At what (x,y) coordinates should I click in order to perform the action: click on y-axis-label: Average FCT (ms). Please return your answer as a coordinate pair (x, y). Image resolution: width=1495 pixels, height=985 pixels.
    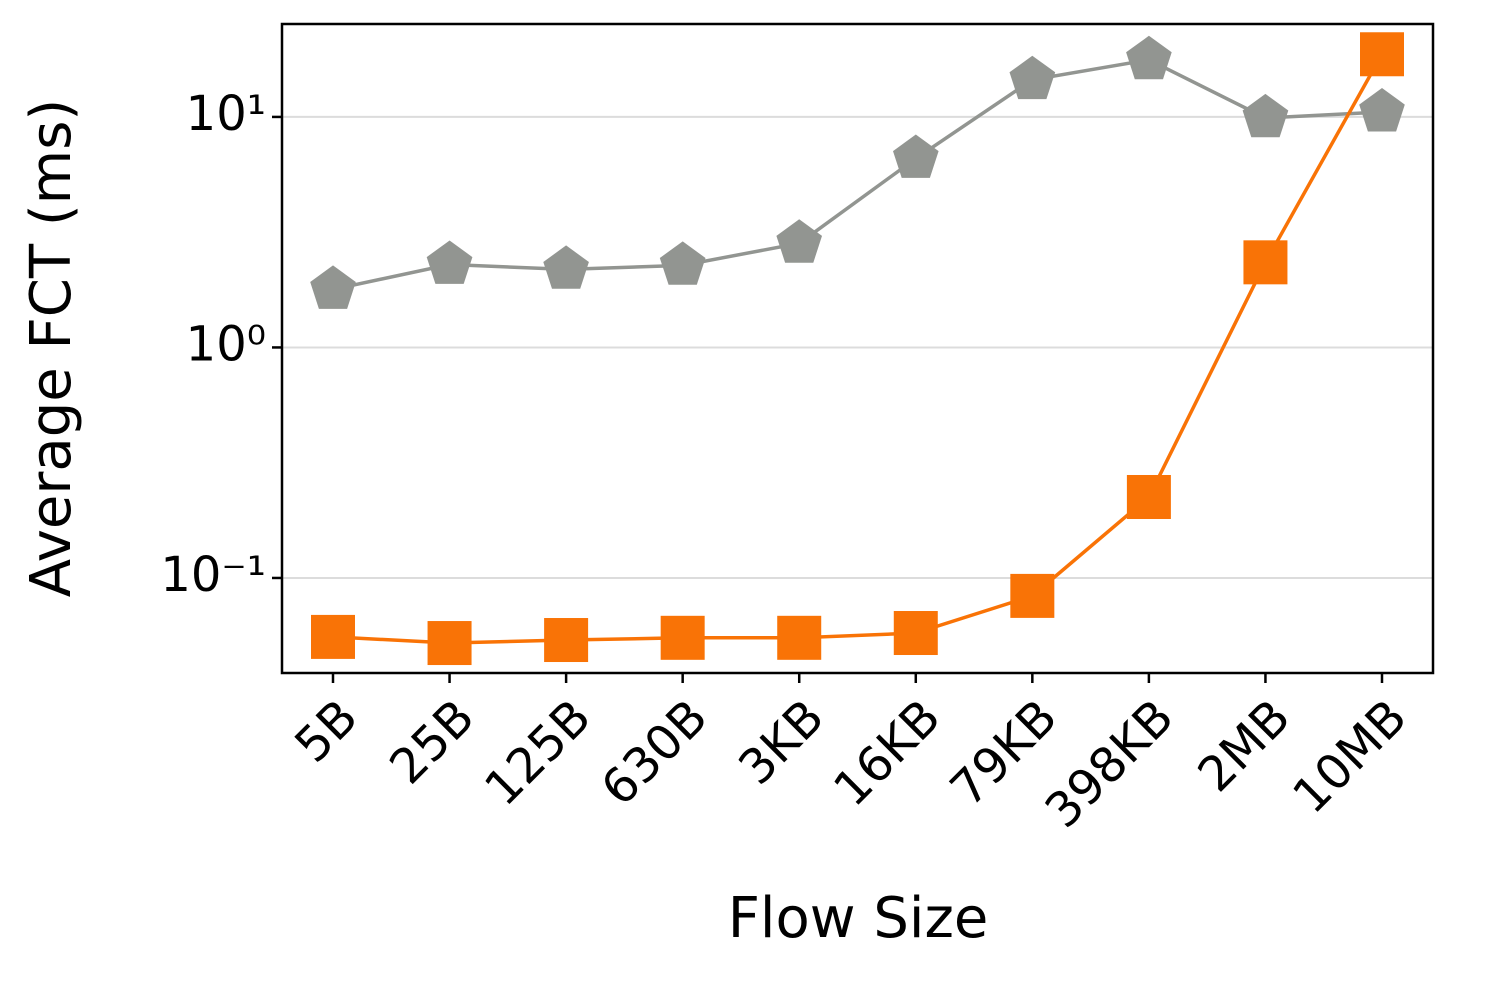
    Looking at the image, I should click on (51, 348).